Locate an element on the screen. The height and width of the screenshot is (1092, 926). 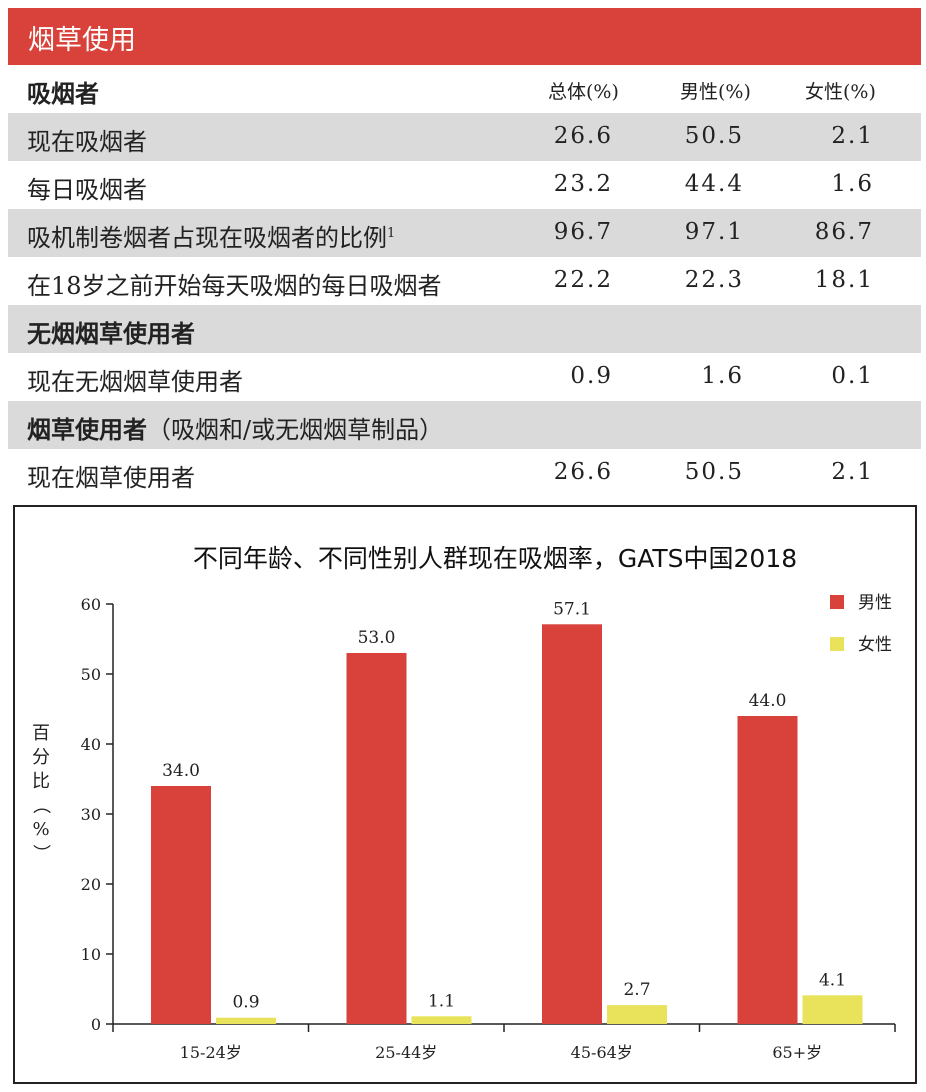
y-axis-label-char: （ is located at coordinates (40, 805).